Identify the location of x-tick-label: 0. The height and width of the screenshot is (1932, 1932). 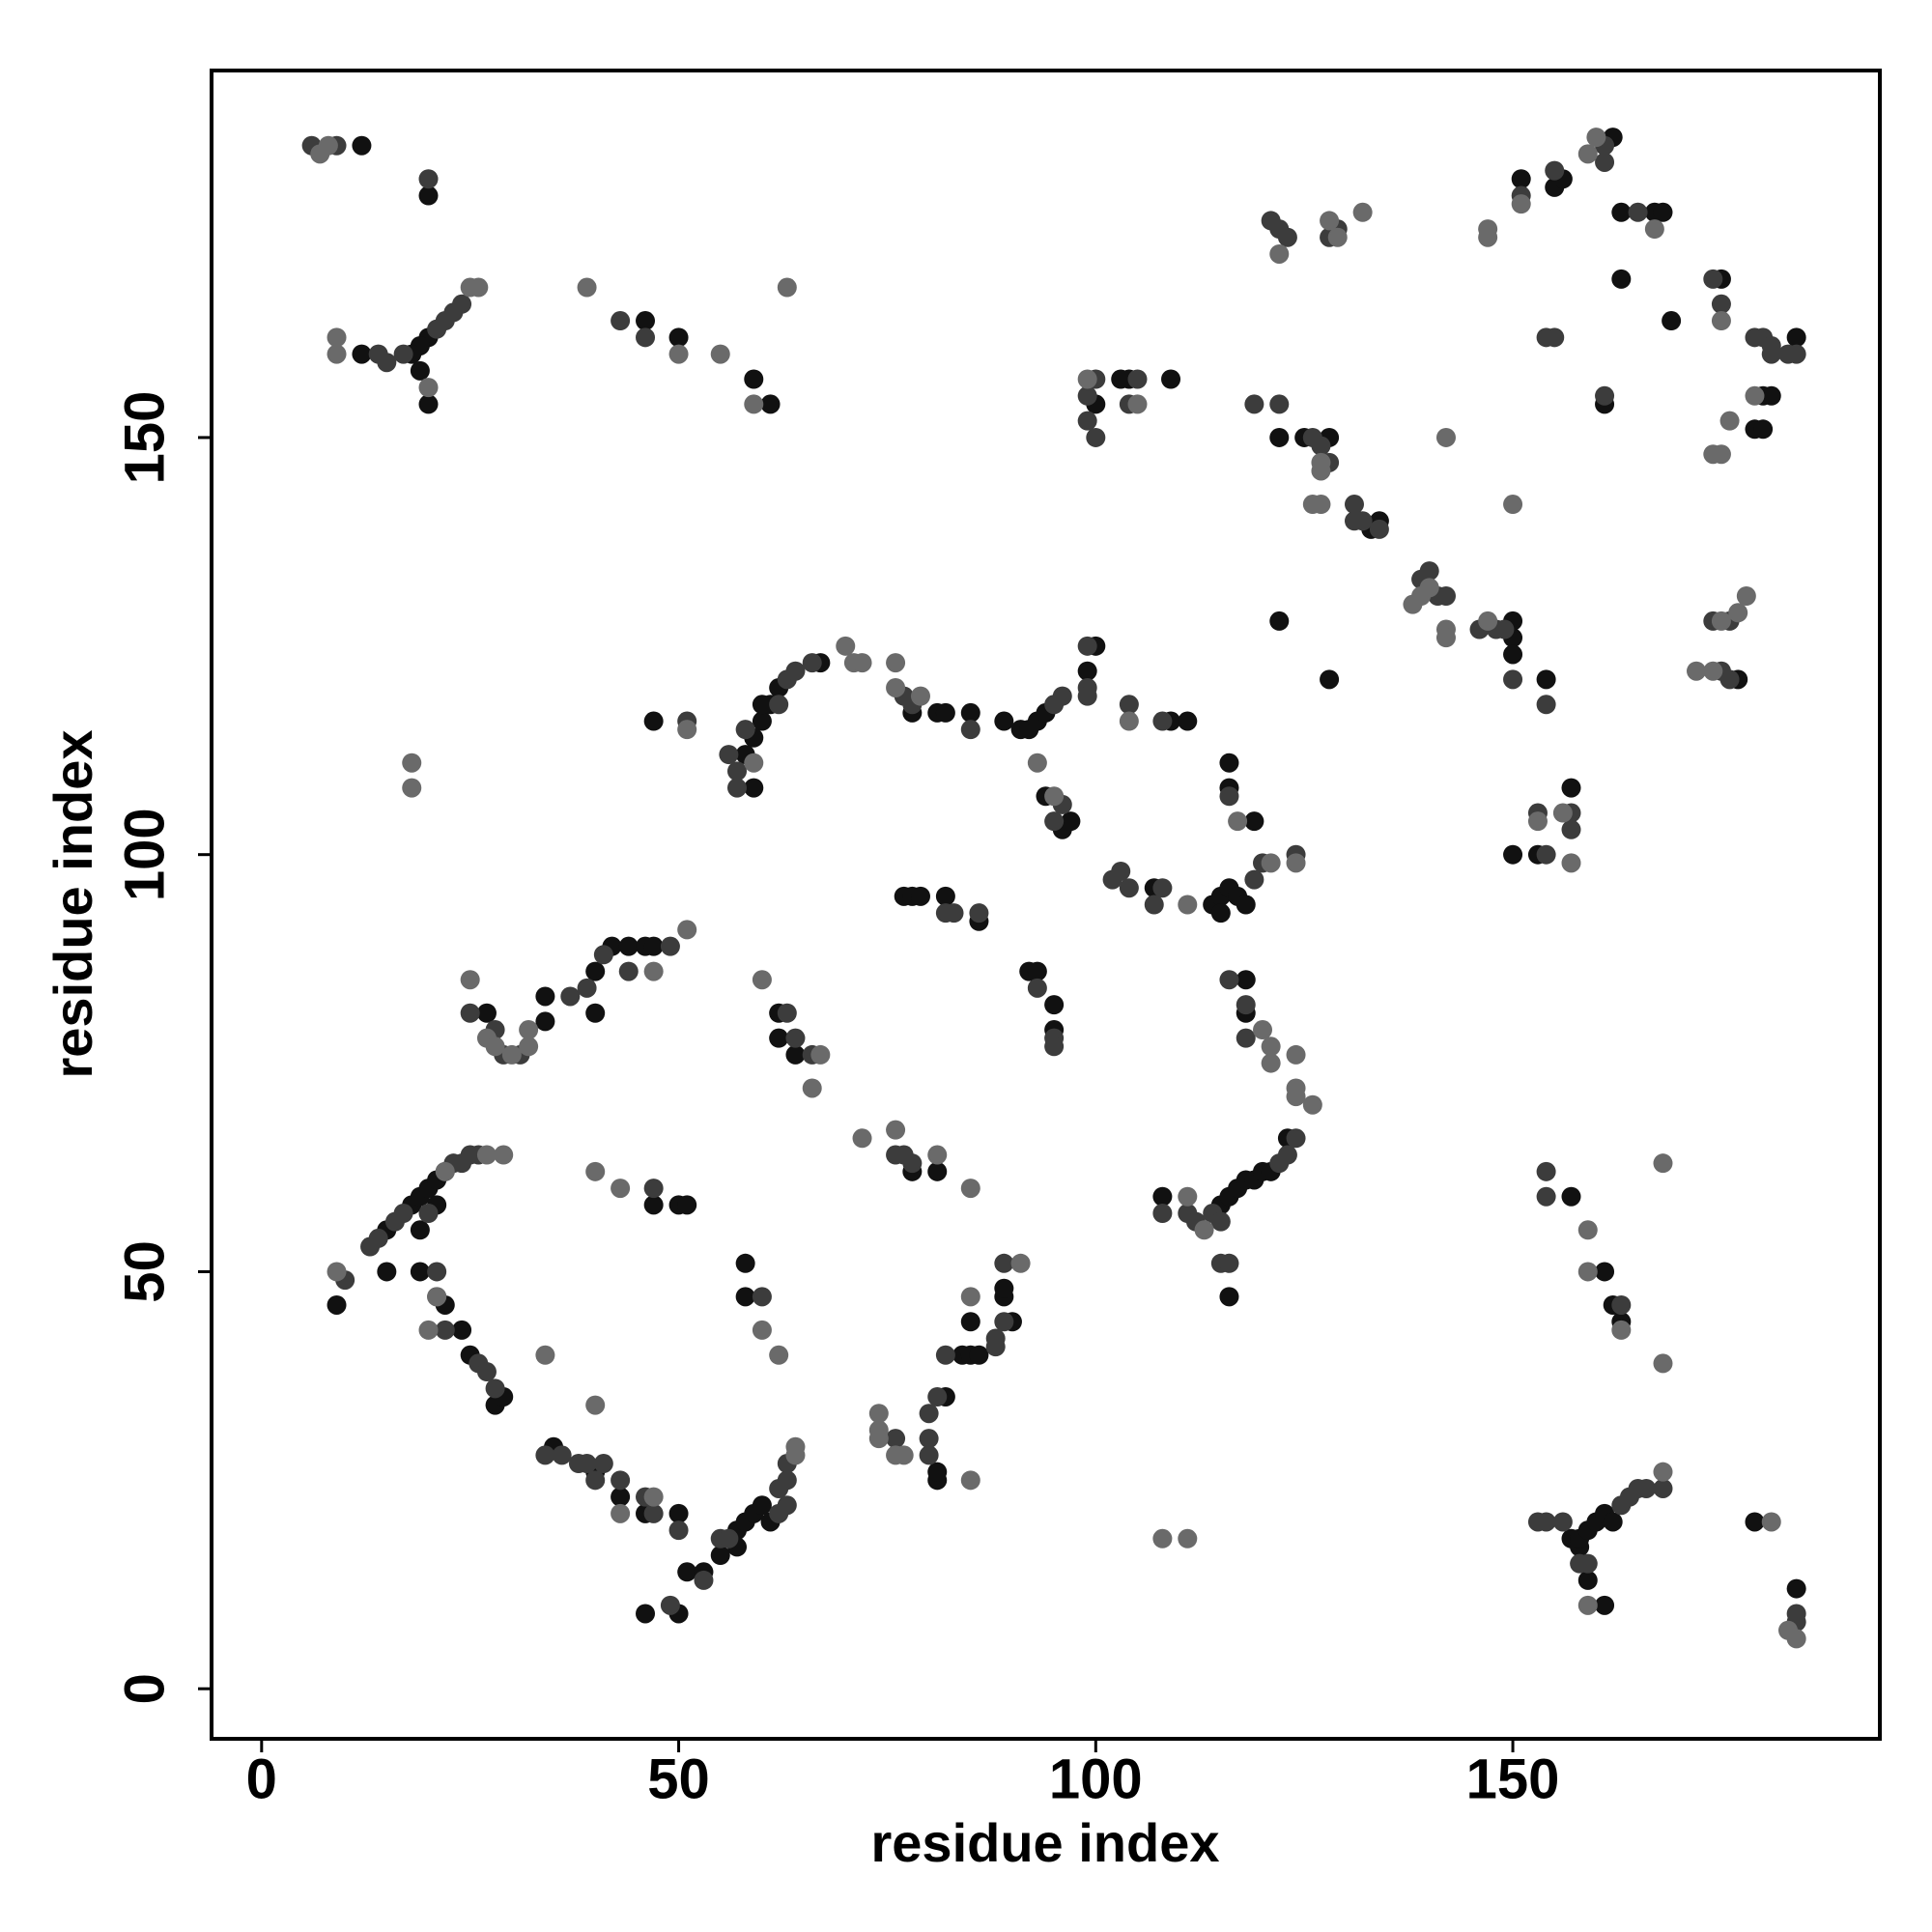
(261, 1778).